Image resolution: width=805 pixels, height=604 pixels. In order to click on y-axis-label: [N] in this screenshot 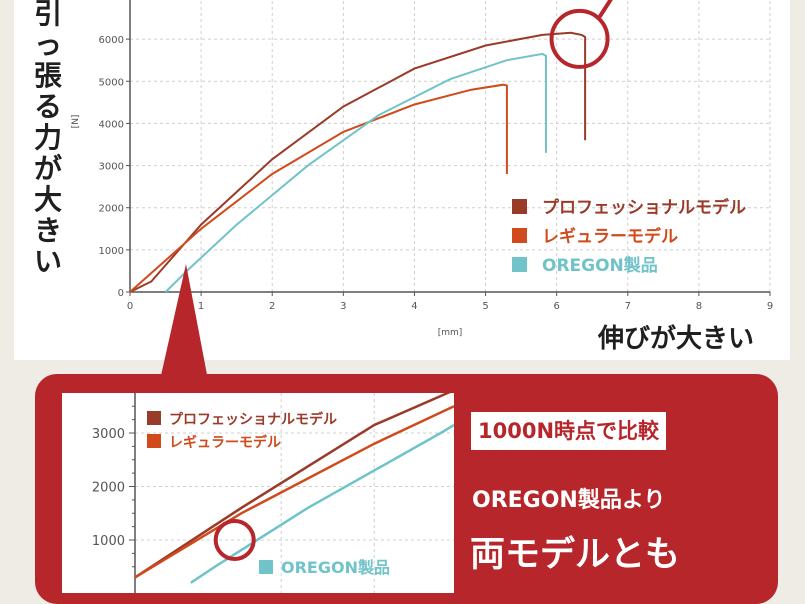, I will do `click(76, 122)`.